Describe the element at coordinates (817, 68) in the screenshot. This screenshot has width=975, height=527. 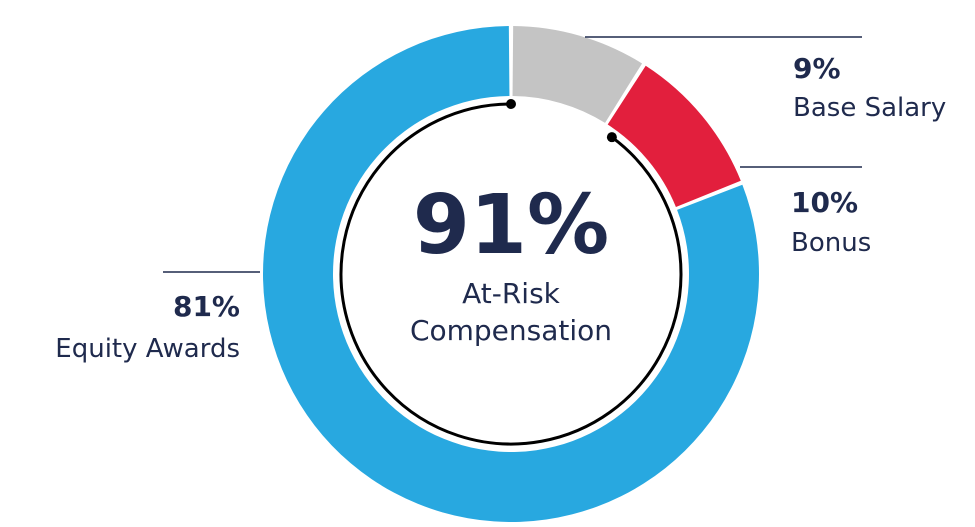
I see `base-salary-value-label: 9%` at that location.